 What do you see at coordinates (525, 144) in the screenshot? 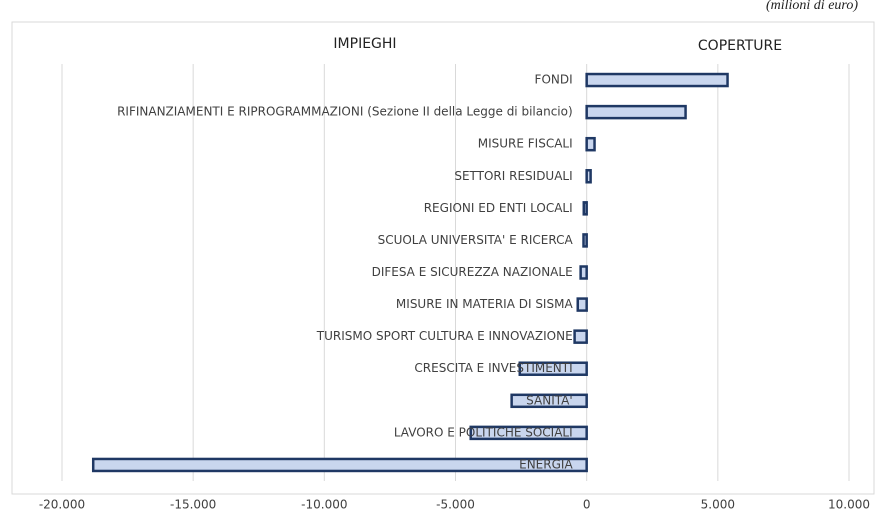
I see `category-label: MISURE FISCALI` at bounding box center [525, 144].